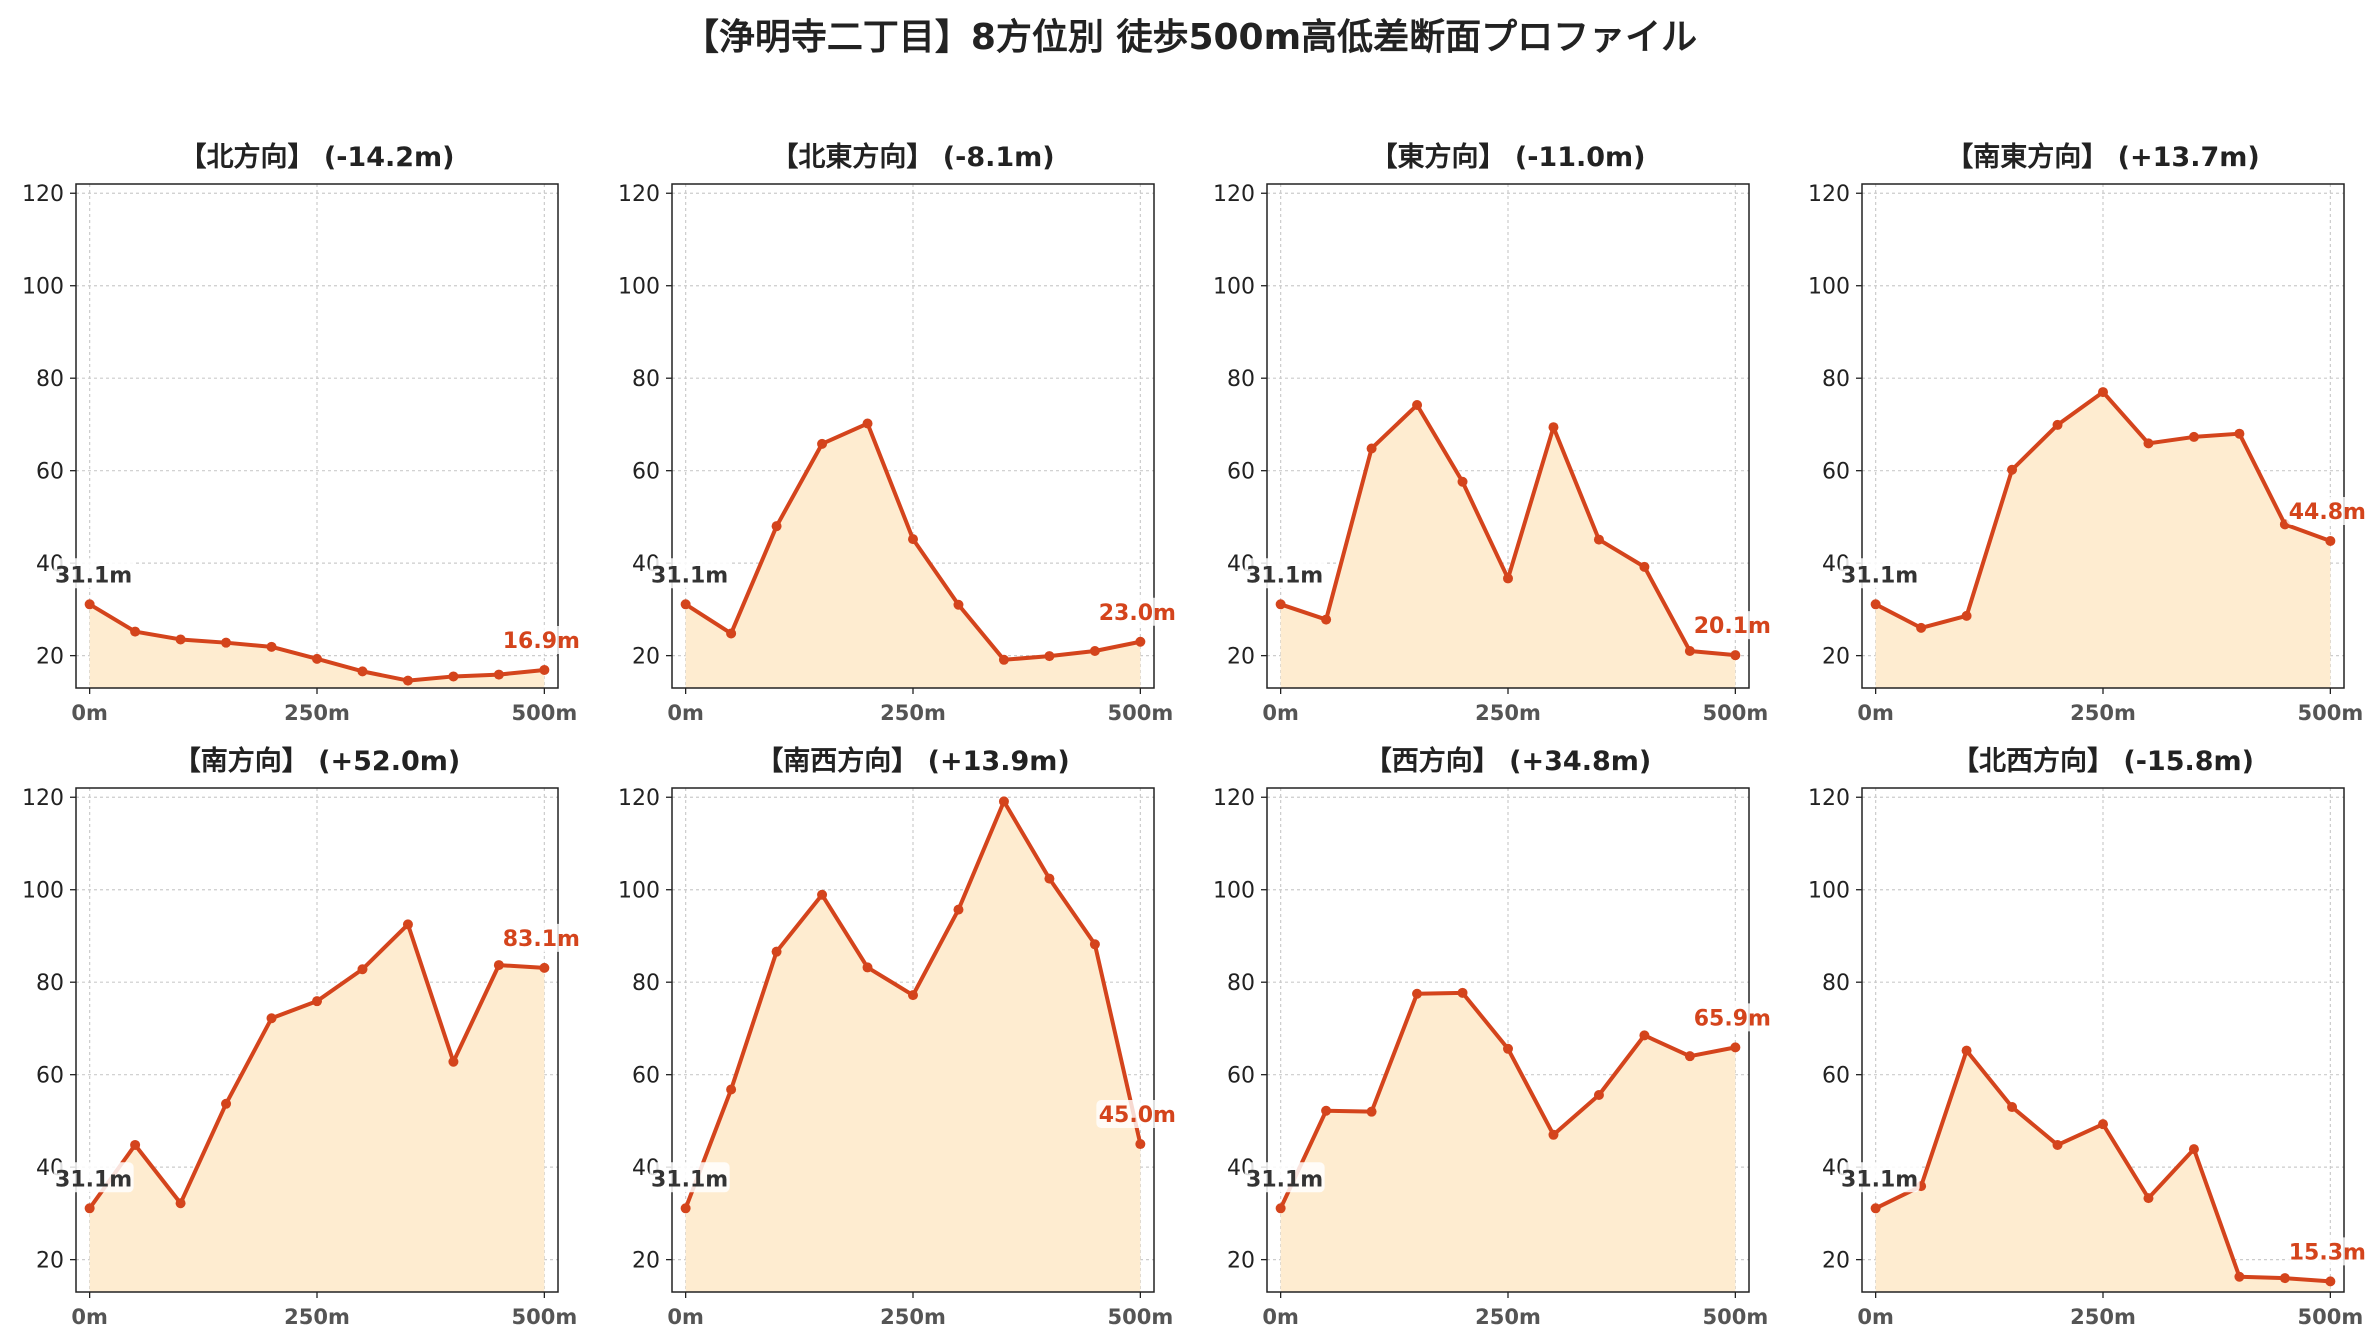 Image resolution: width=2380 pixels, height=1340 pixels. Describe the element at coordinates (1280, 713) in the screenshot. I see `x-tick-label: 0m` at that location.